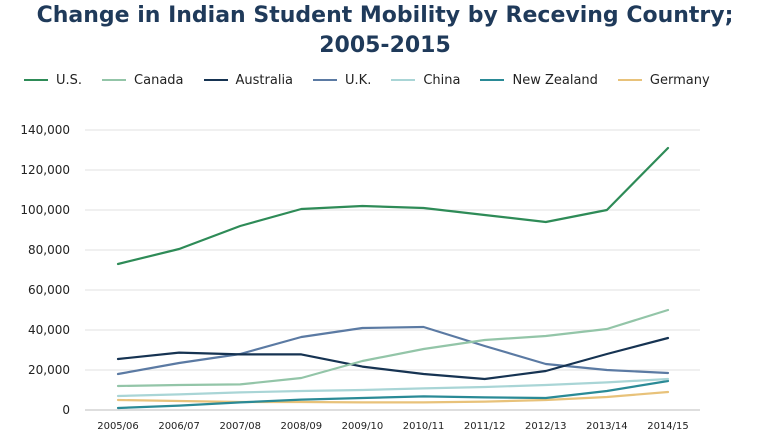  I want to click on y-tick-label: 120,000, so click(45, 170).